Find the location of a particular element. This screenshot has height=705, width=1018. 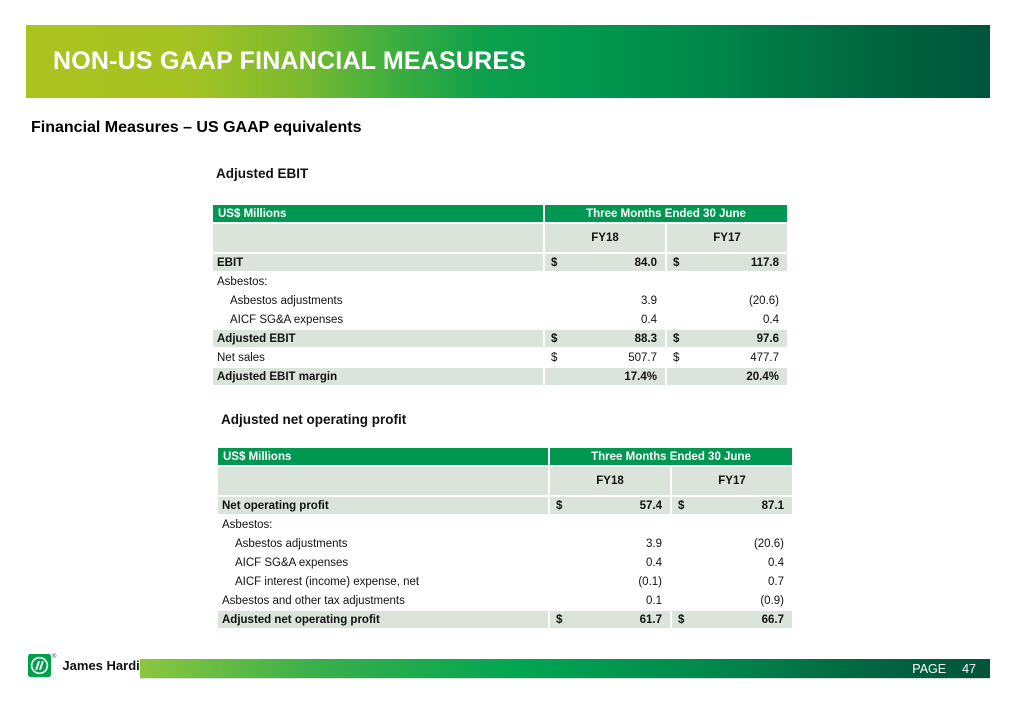

fy17-value: $97.6 is located at coordinates (727, 338).